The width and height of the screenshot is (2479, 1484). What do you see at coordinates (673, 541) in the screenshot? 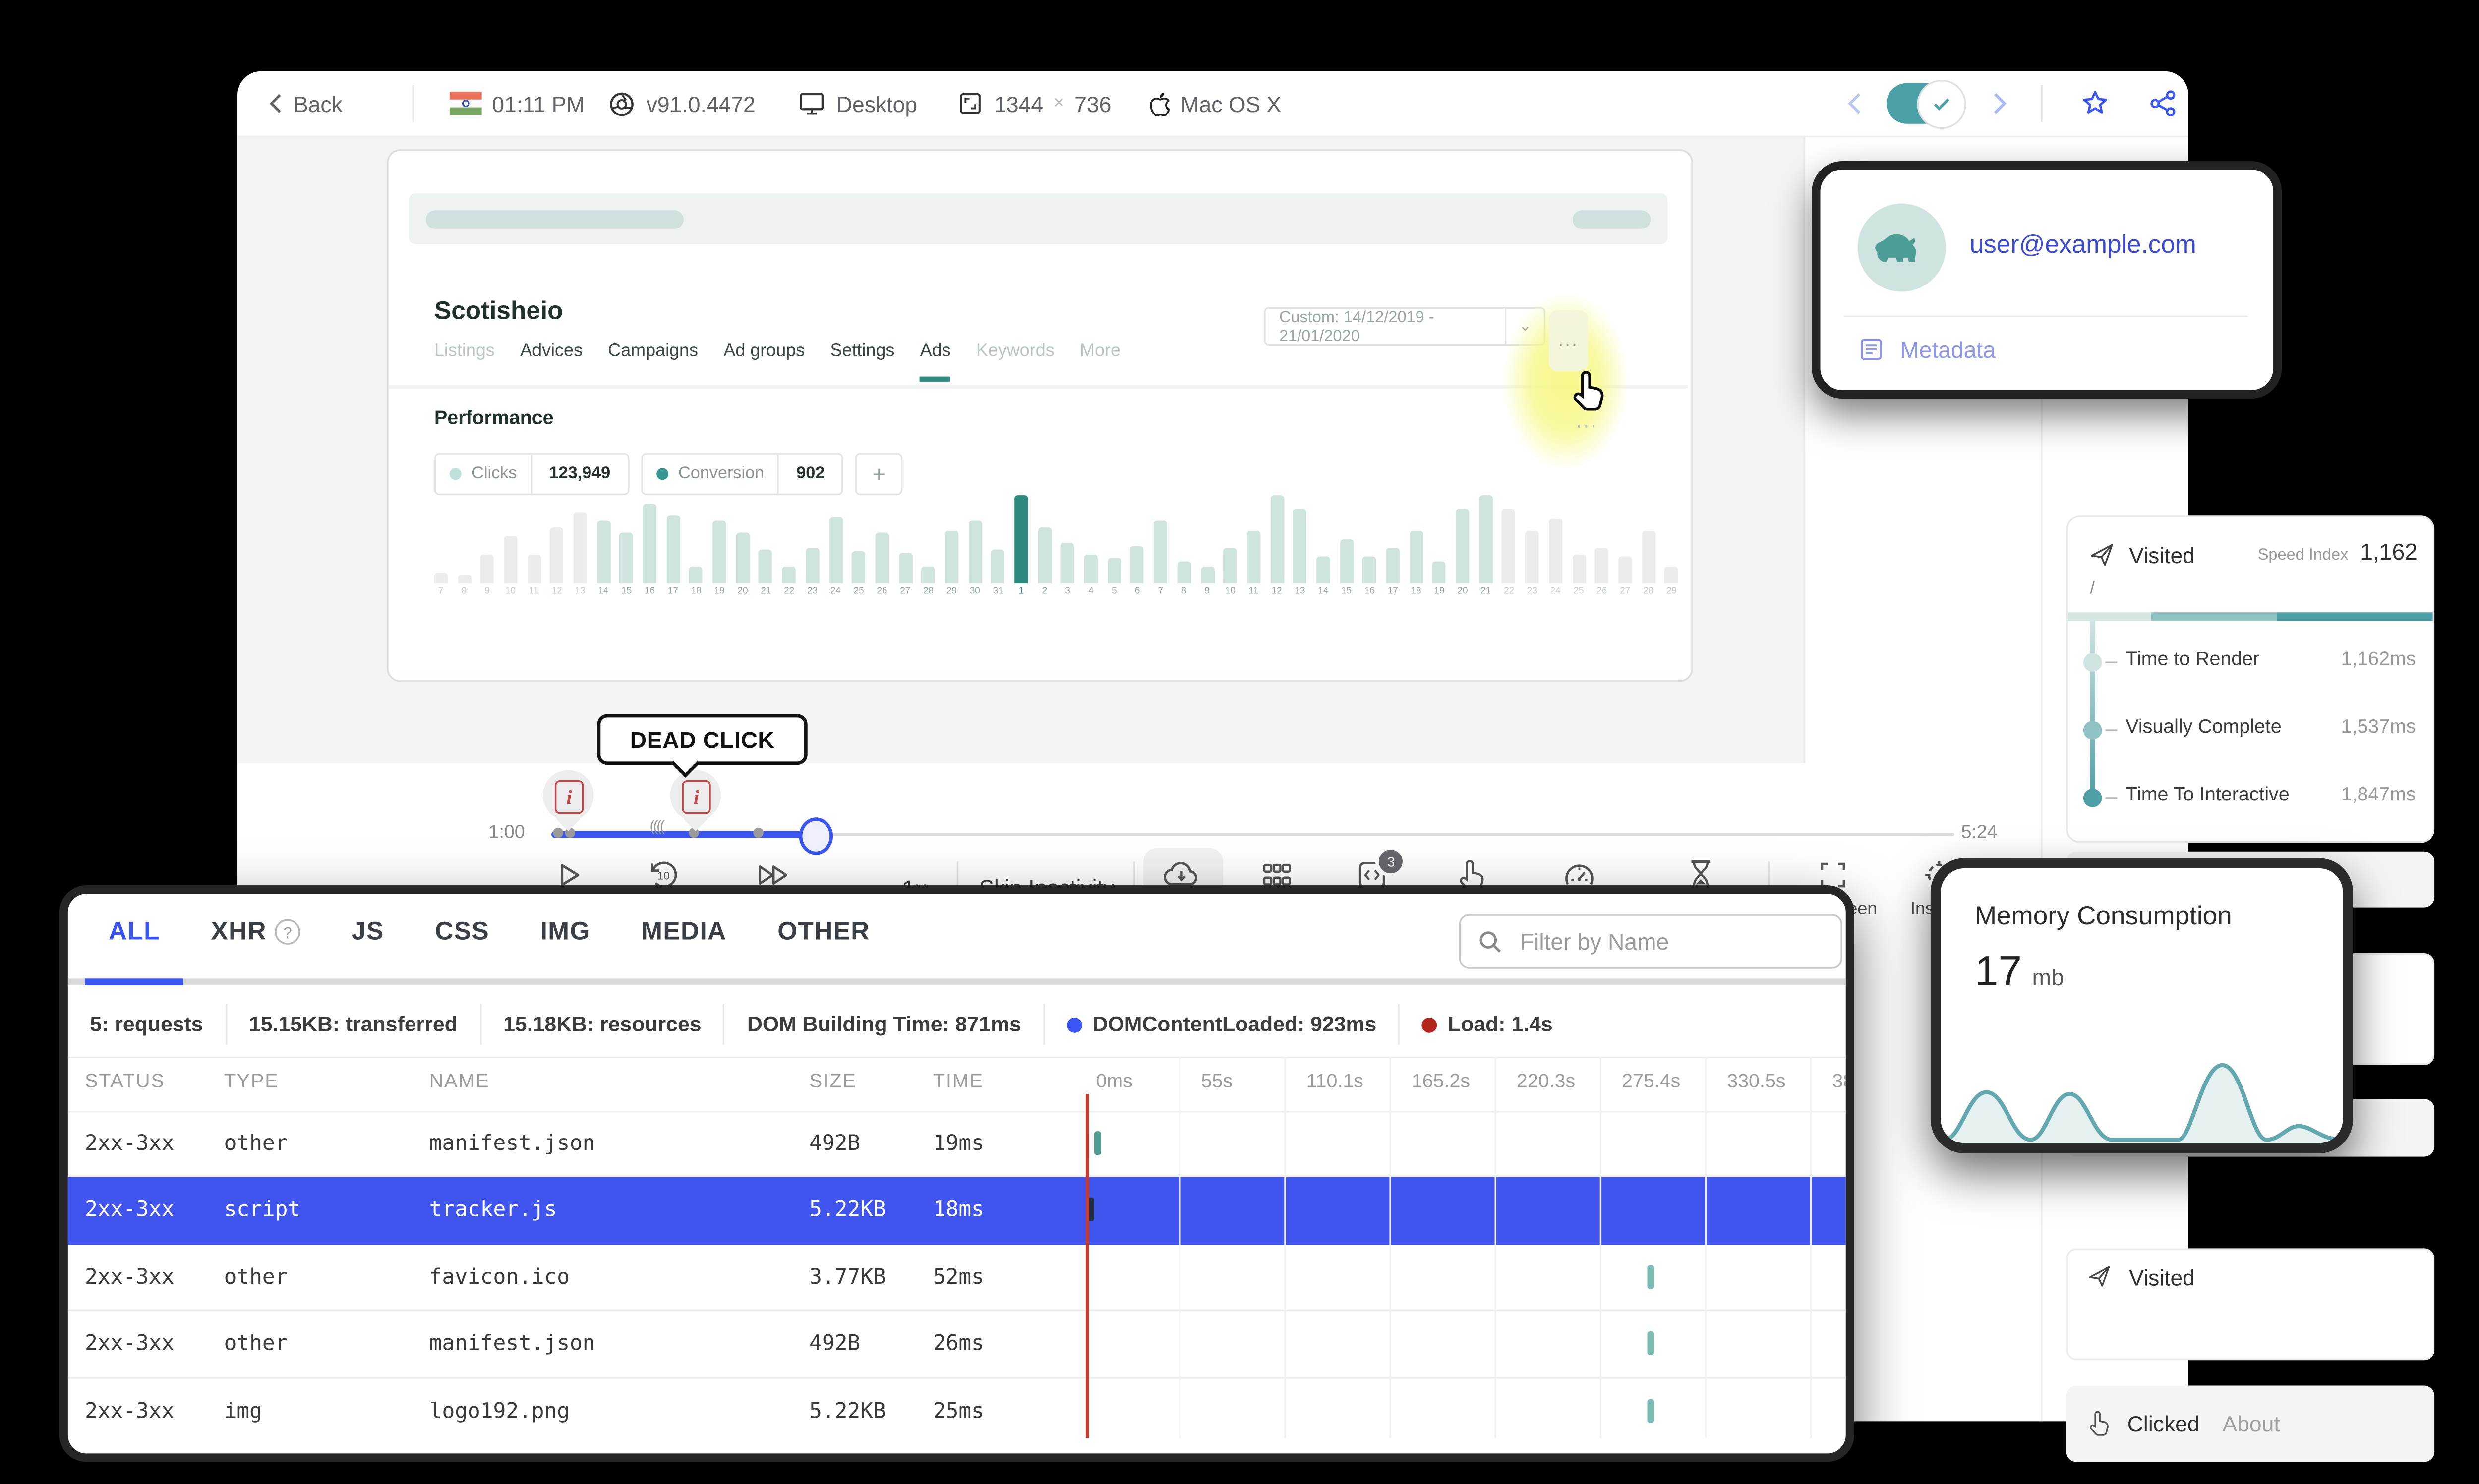
I see `chart-bar: 17` at bounding box center [673, 541].